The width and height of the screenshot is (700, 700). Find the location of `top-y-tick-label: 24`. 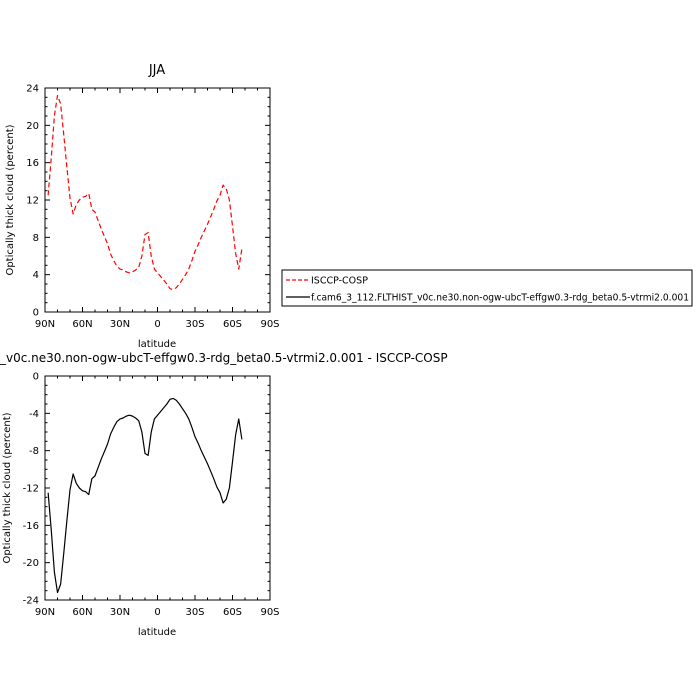

top-y-tick-label: 24 is located at coordinates (32, 89).